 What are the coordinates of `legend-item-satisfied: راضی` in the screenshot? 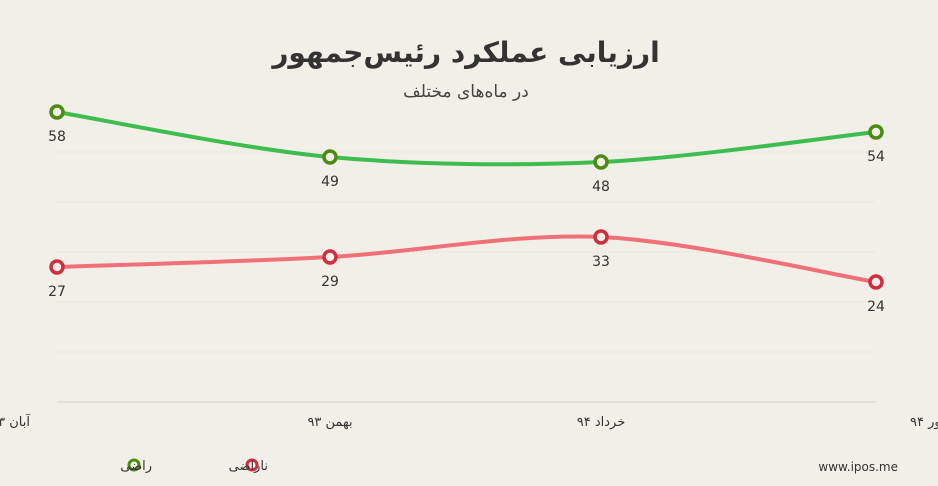 It's located at (136, 466).